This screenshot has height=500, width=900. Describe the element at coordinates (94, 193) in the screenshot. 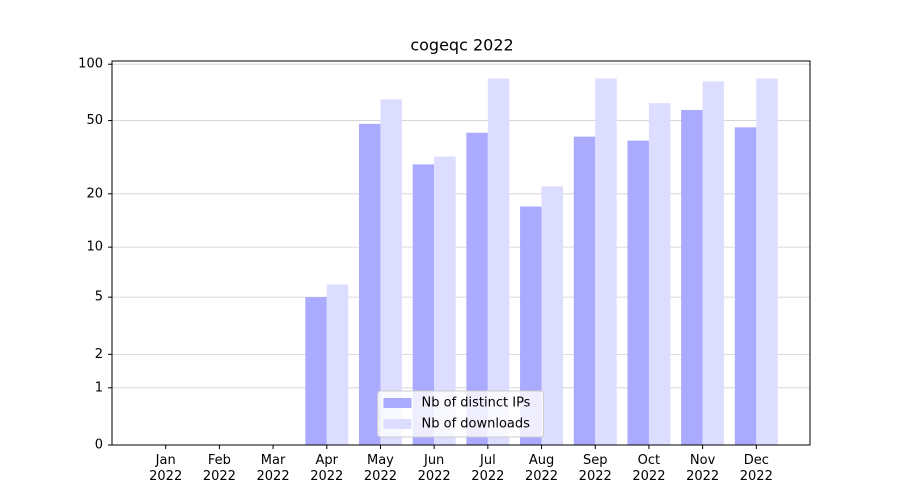

I see `y-tick-label: 20` at that location.